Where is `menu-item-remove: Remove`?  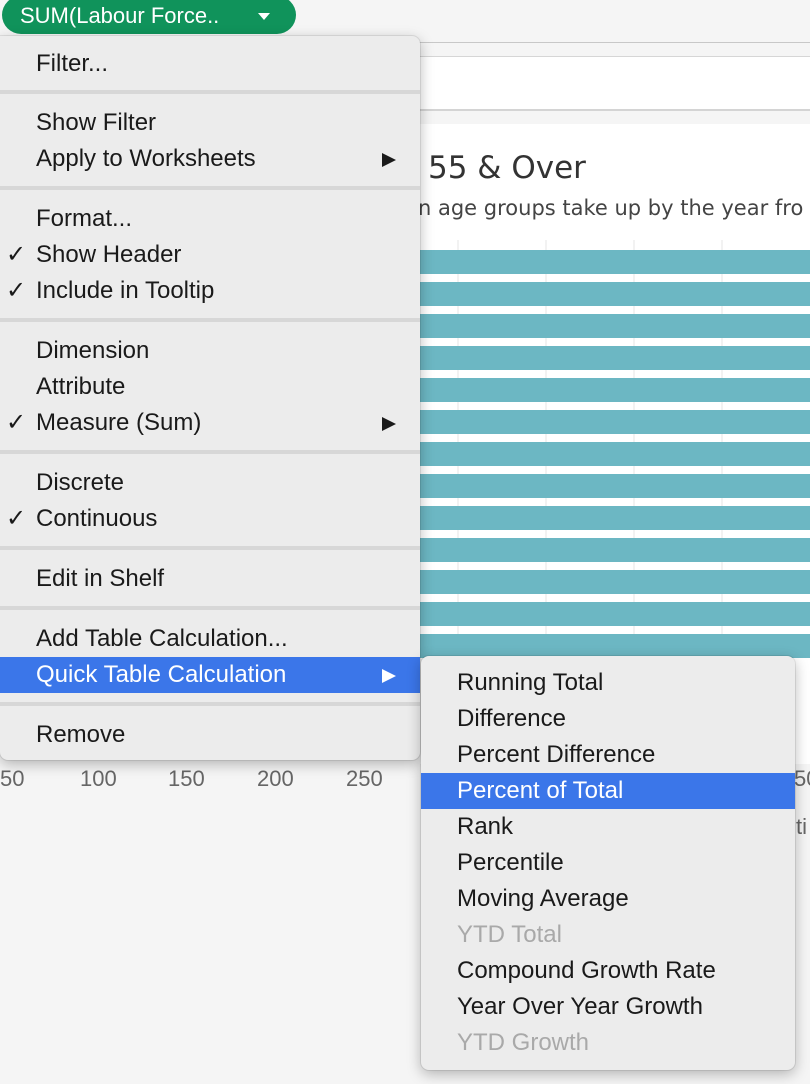
menu-item-remove: Remove is located at coordinates (210, 735).